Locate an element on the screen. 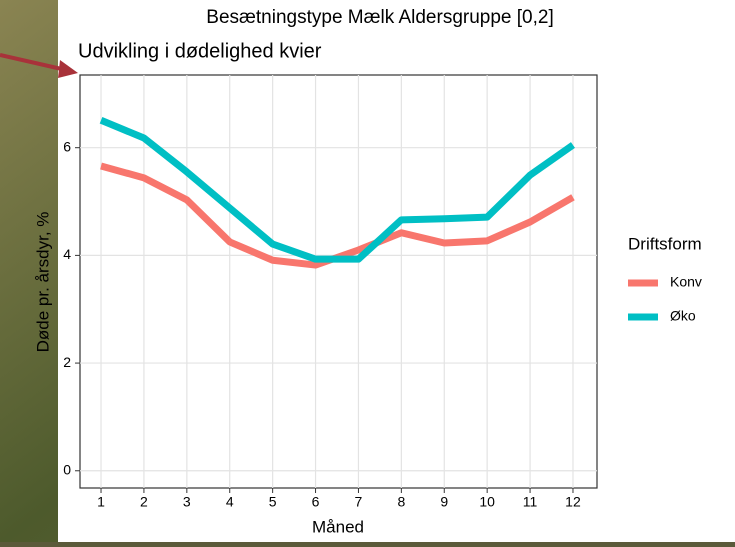  x-tick-label: 6 is located at coordinates (316, 502).